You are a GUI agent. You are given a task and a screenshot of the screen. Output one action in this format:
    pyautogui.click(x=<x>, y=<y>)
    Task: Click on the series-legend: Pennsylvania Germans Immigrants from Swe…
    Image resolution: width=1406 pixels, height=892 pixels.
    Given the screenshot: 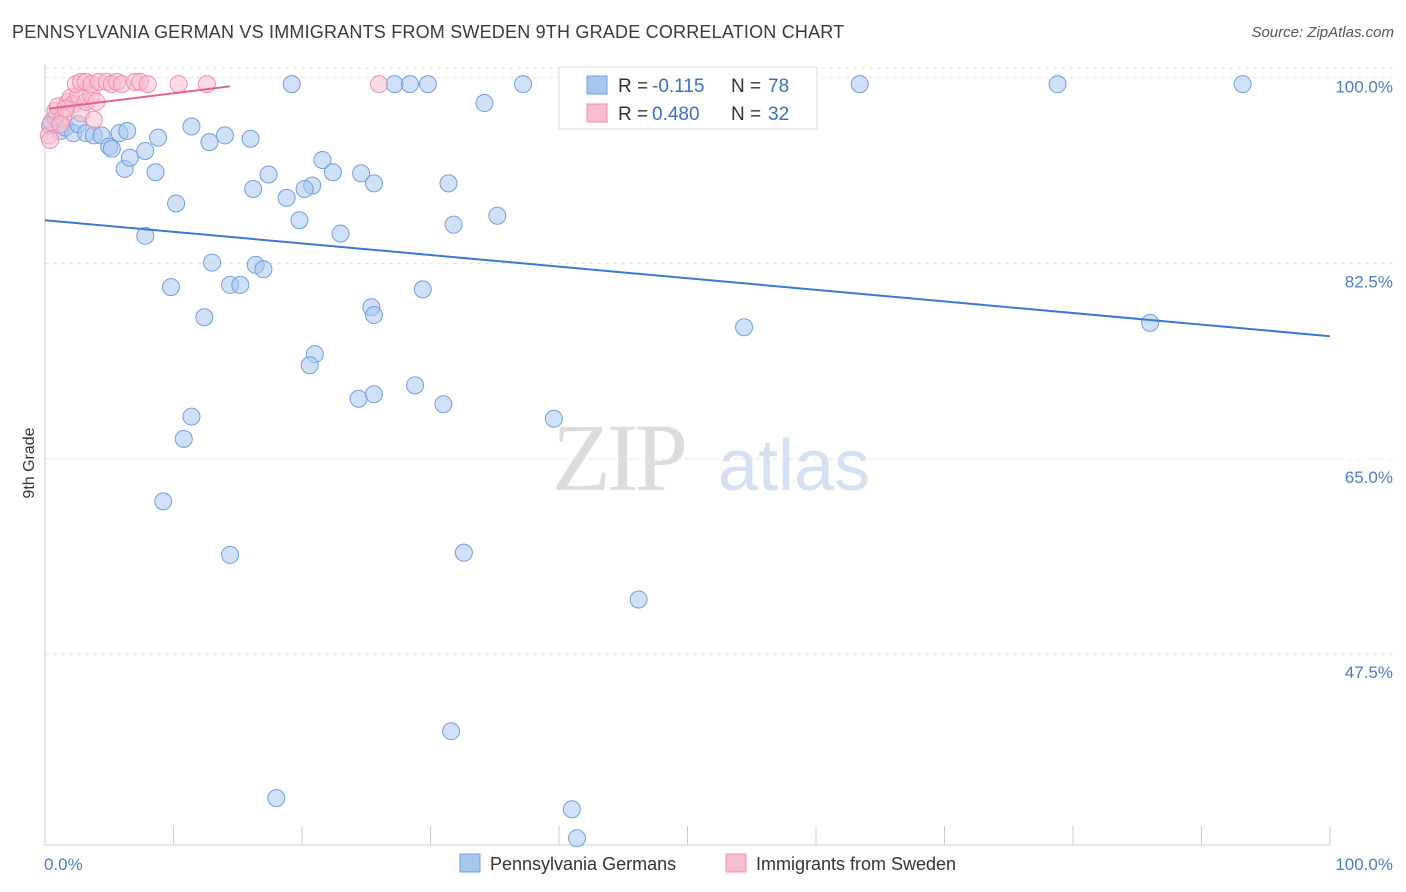 What is the action you would take?
    pyautogui.click(x=707, y=863)
    